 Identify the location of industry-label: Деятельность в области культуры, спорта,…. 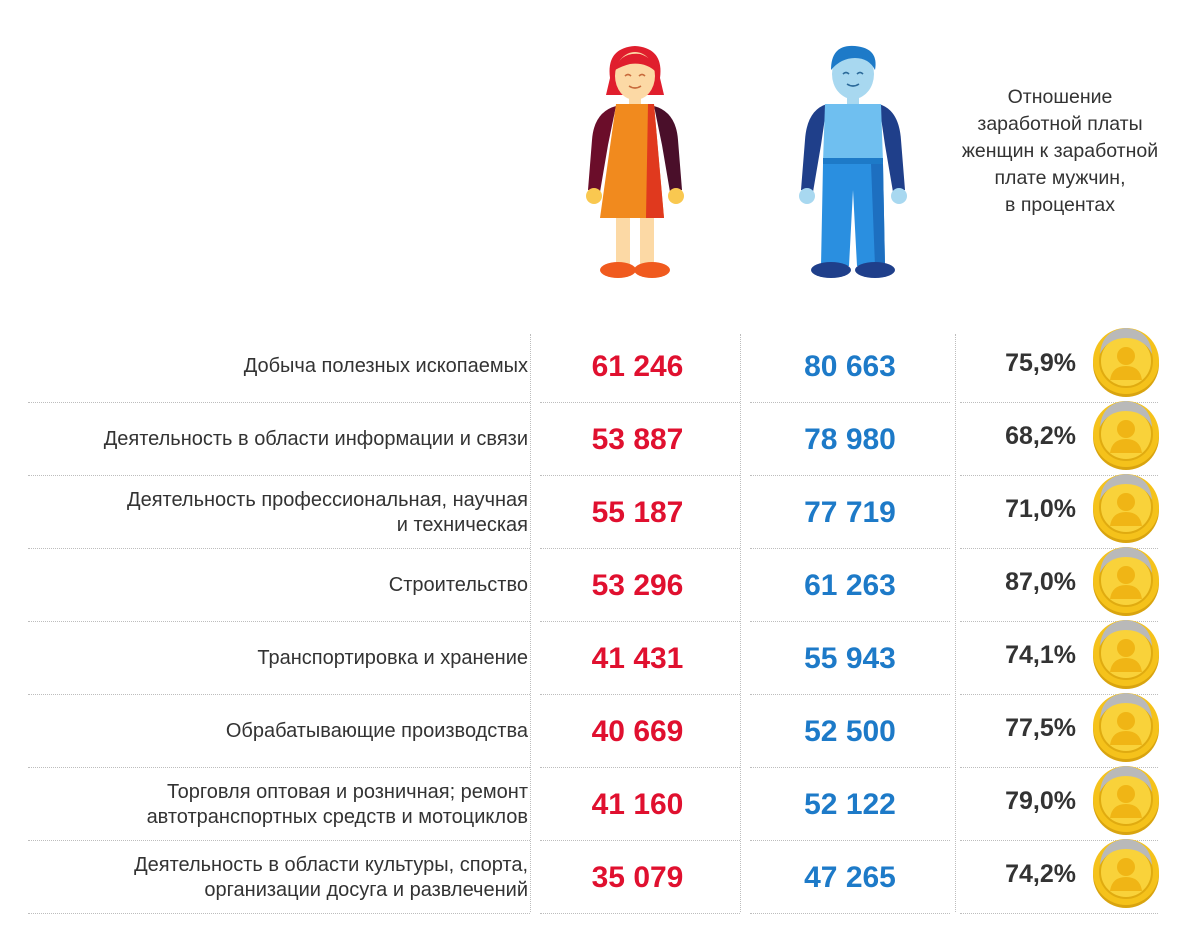
(331, 877).